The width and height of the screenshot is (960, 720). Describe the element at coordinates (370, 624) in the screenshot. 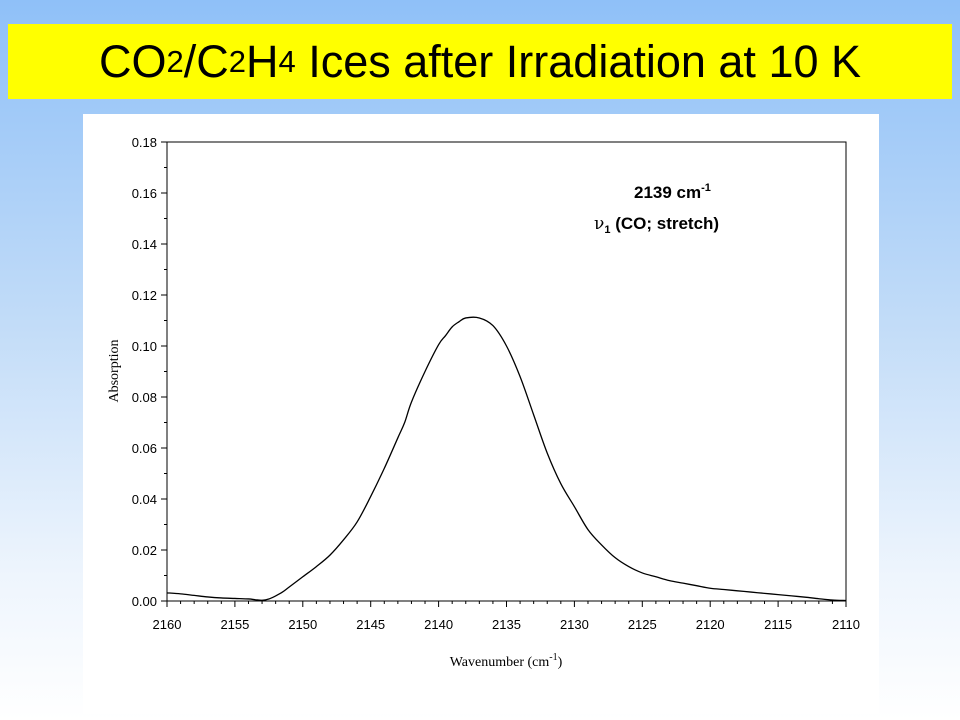

I see `x-tick-label: 2145` at that location.